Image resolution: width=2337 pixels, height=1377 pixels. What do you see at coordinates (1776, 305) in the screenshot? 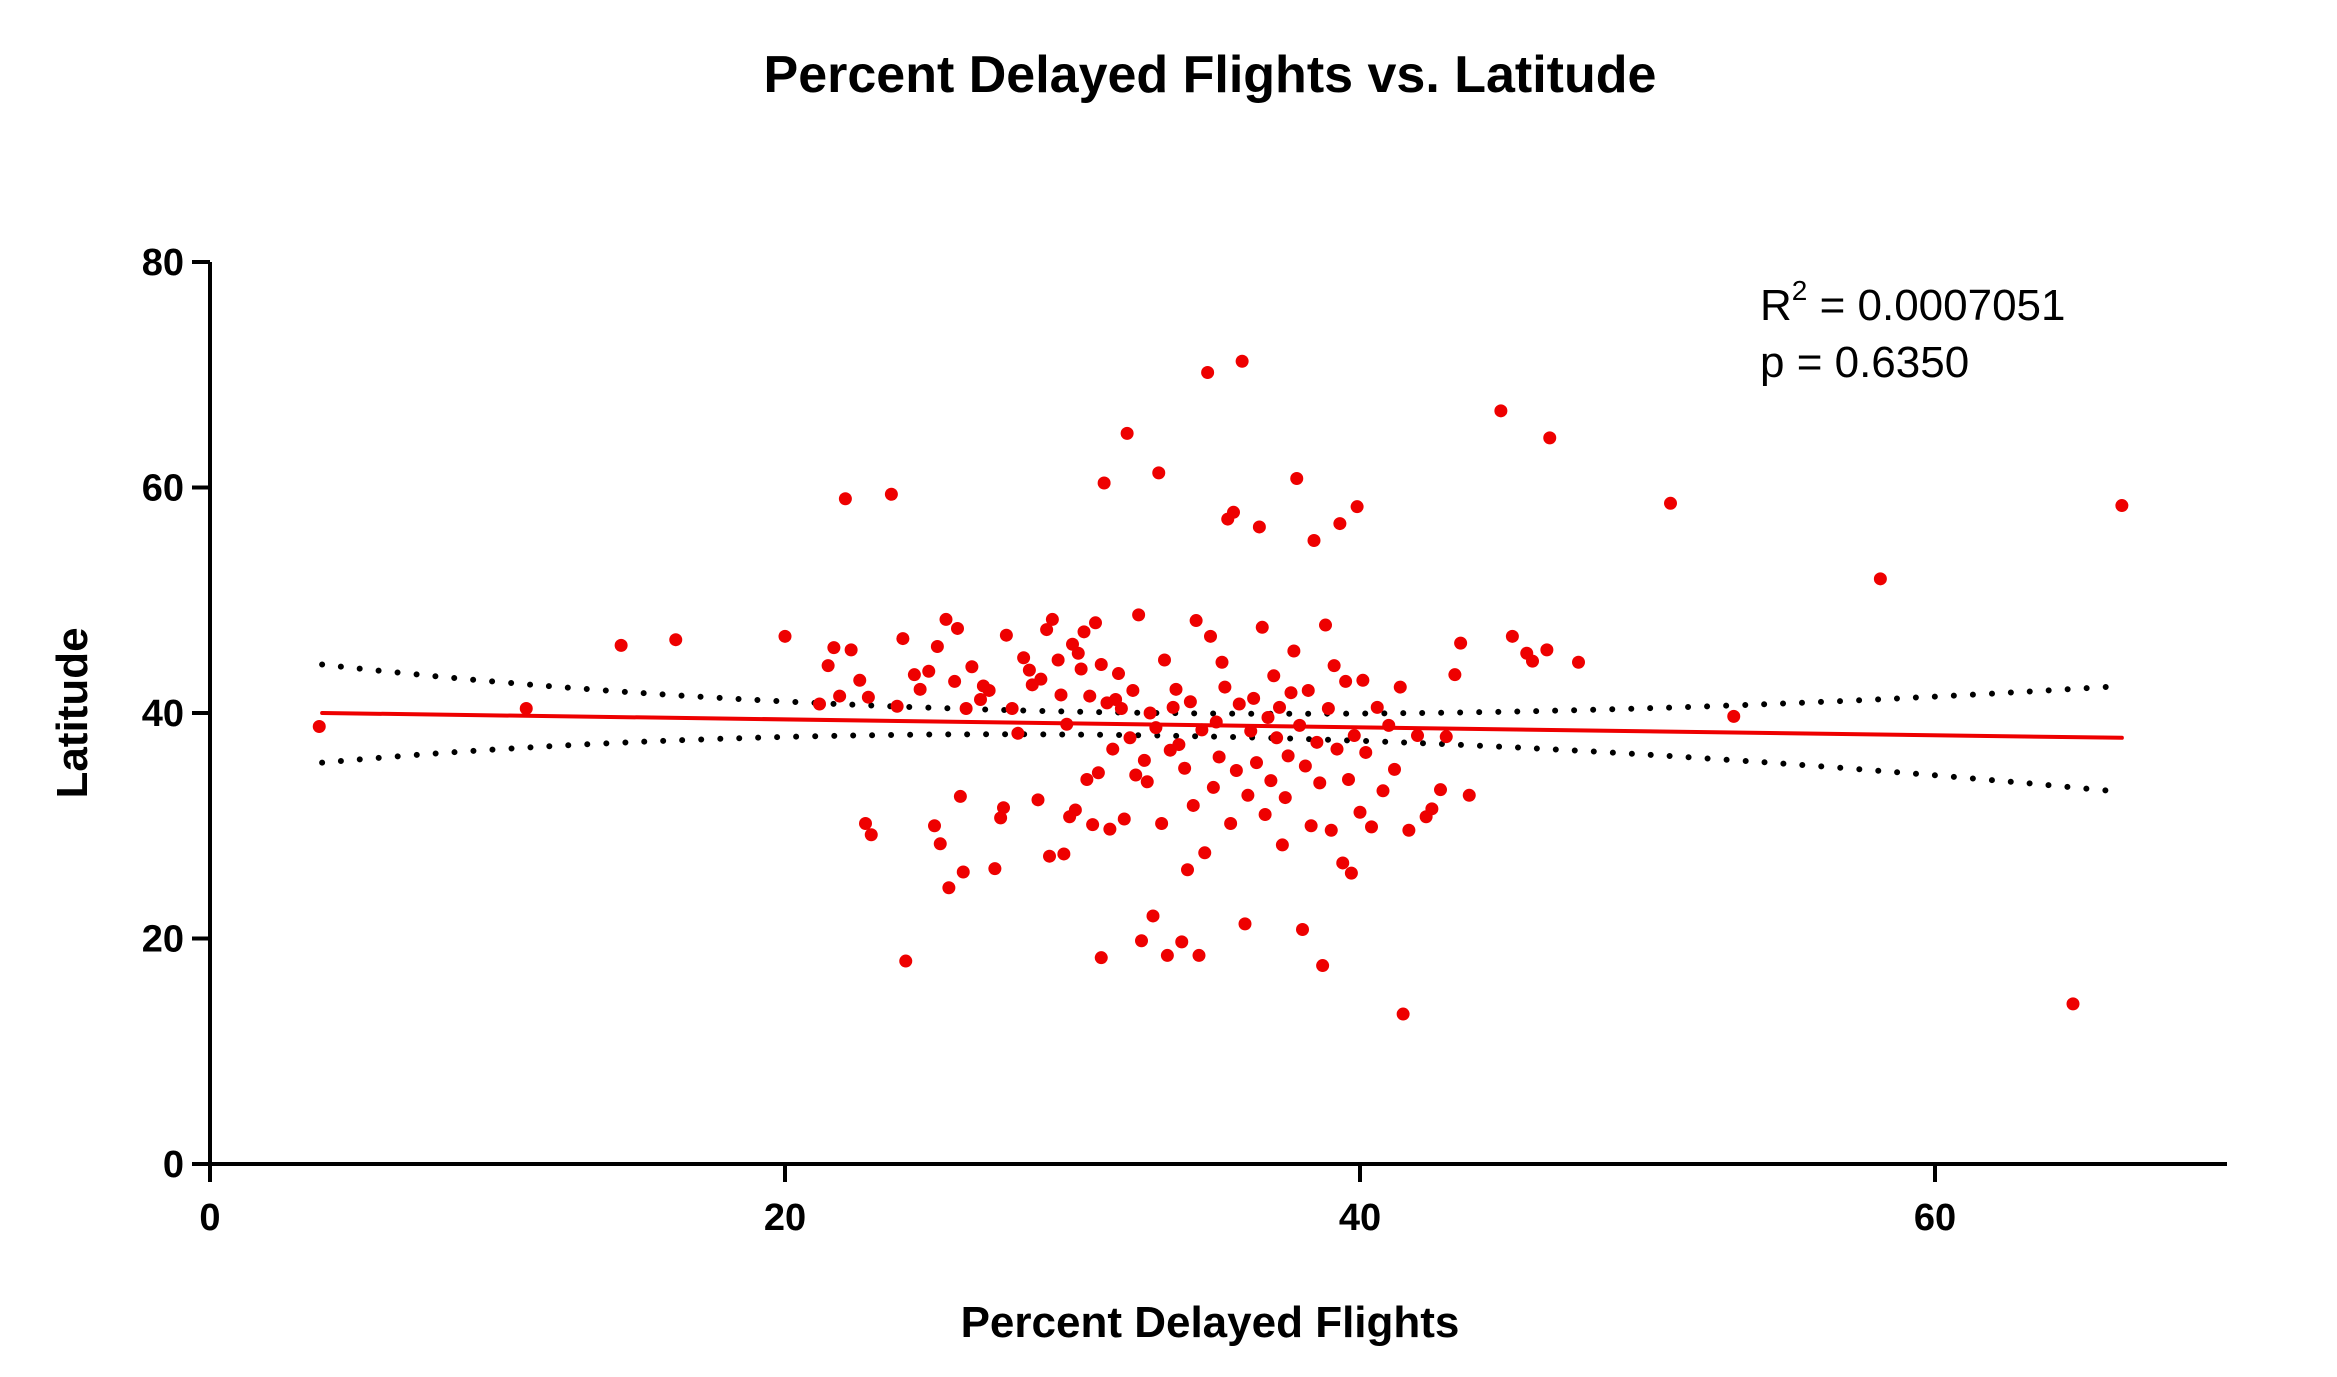
I see `r2-label: R` at bounding box center [1776, 305].